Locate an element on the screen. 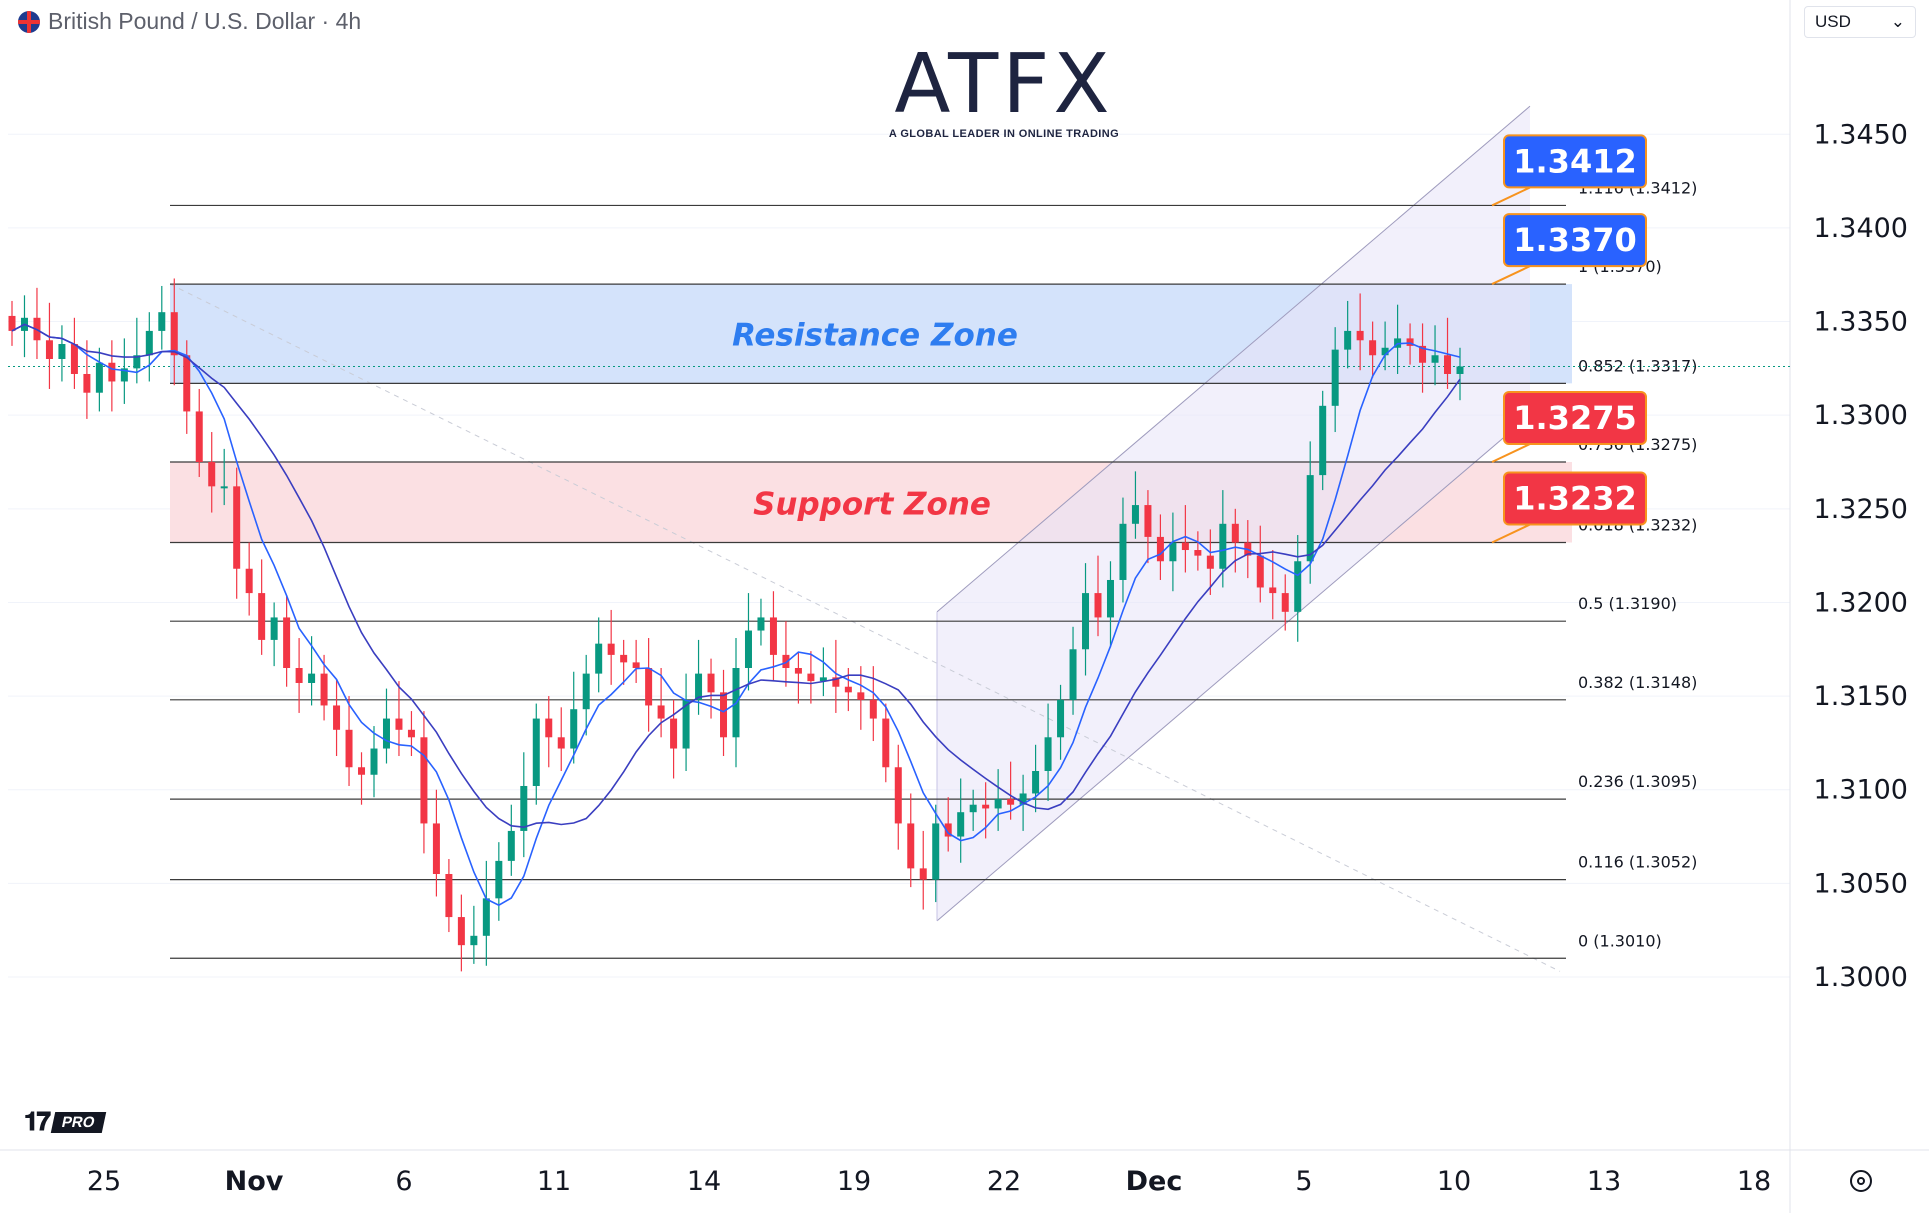  settings-gear-icon is located at coordinates (1861, 1181).